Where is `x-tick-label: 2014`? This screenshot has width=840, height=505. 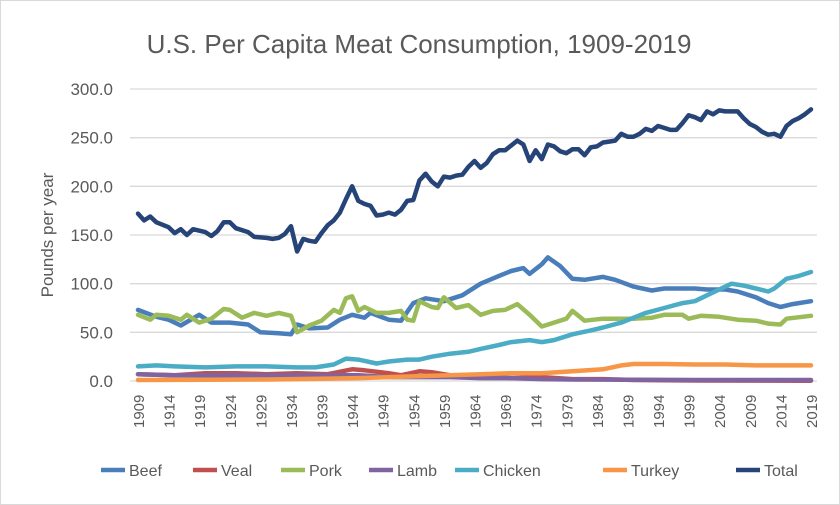 x-tick-label: 2014 is located at coordinates (781, 411).